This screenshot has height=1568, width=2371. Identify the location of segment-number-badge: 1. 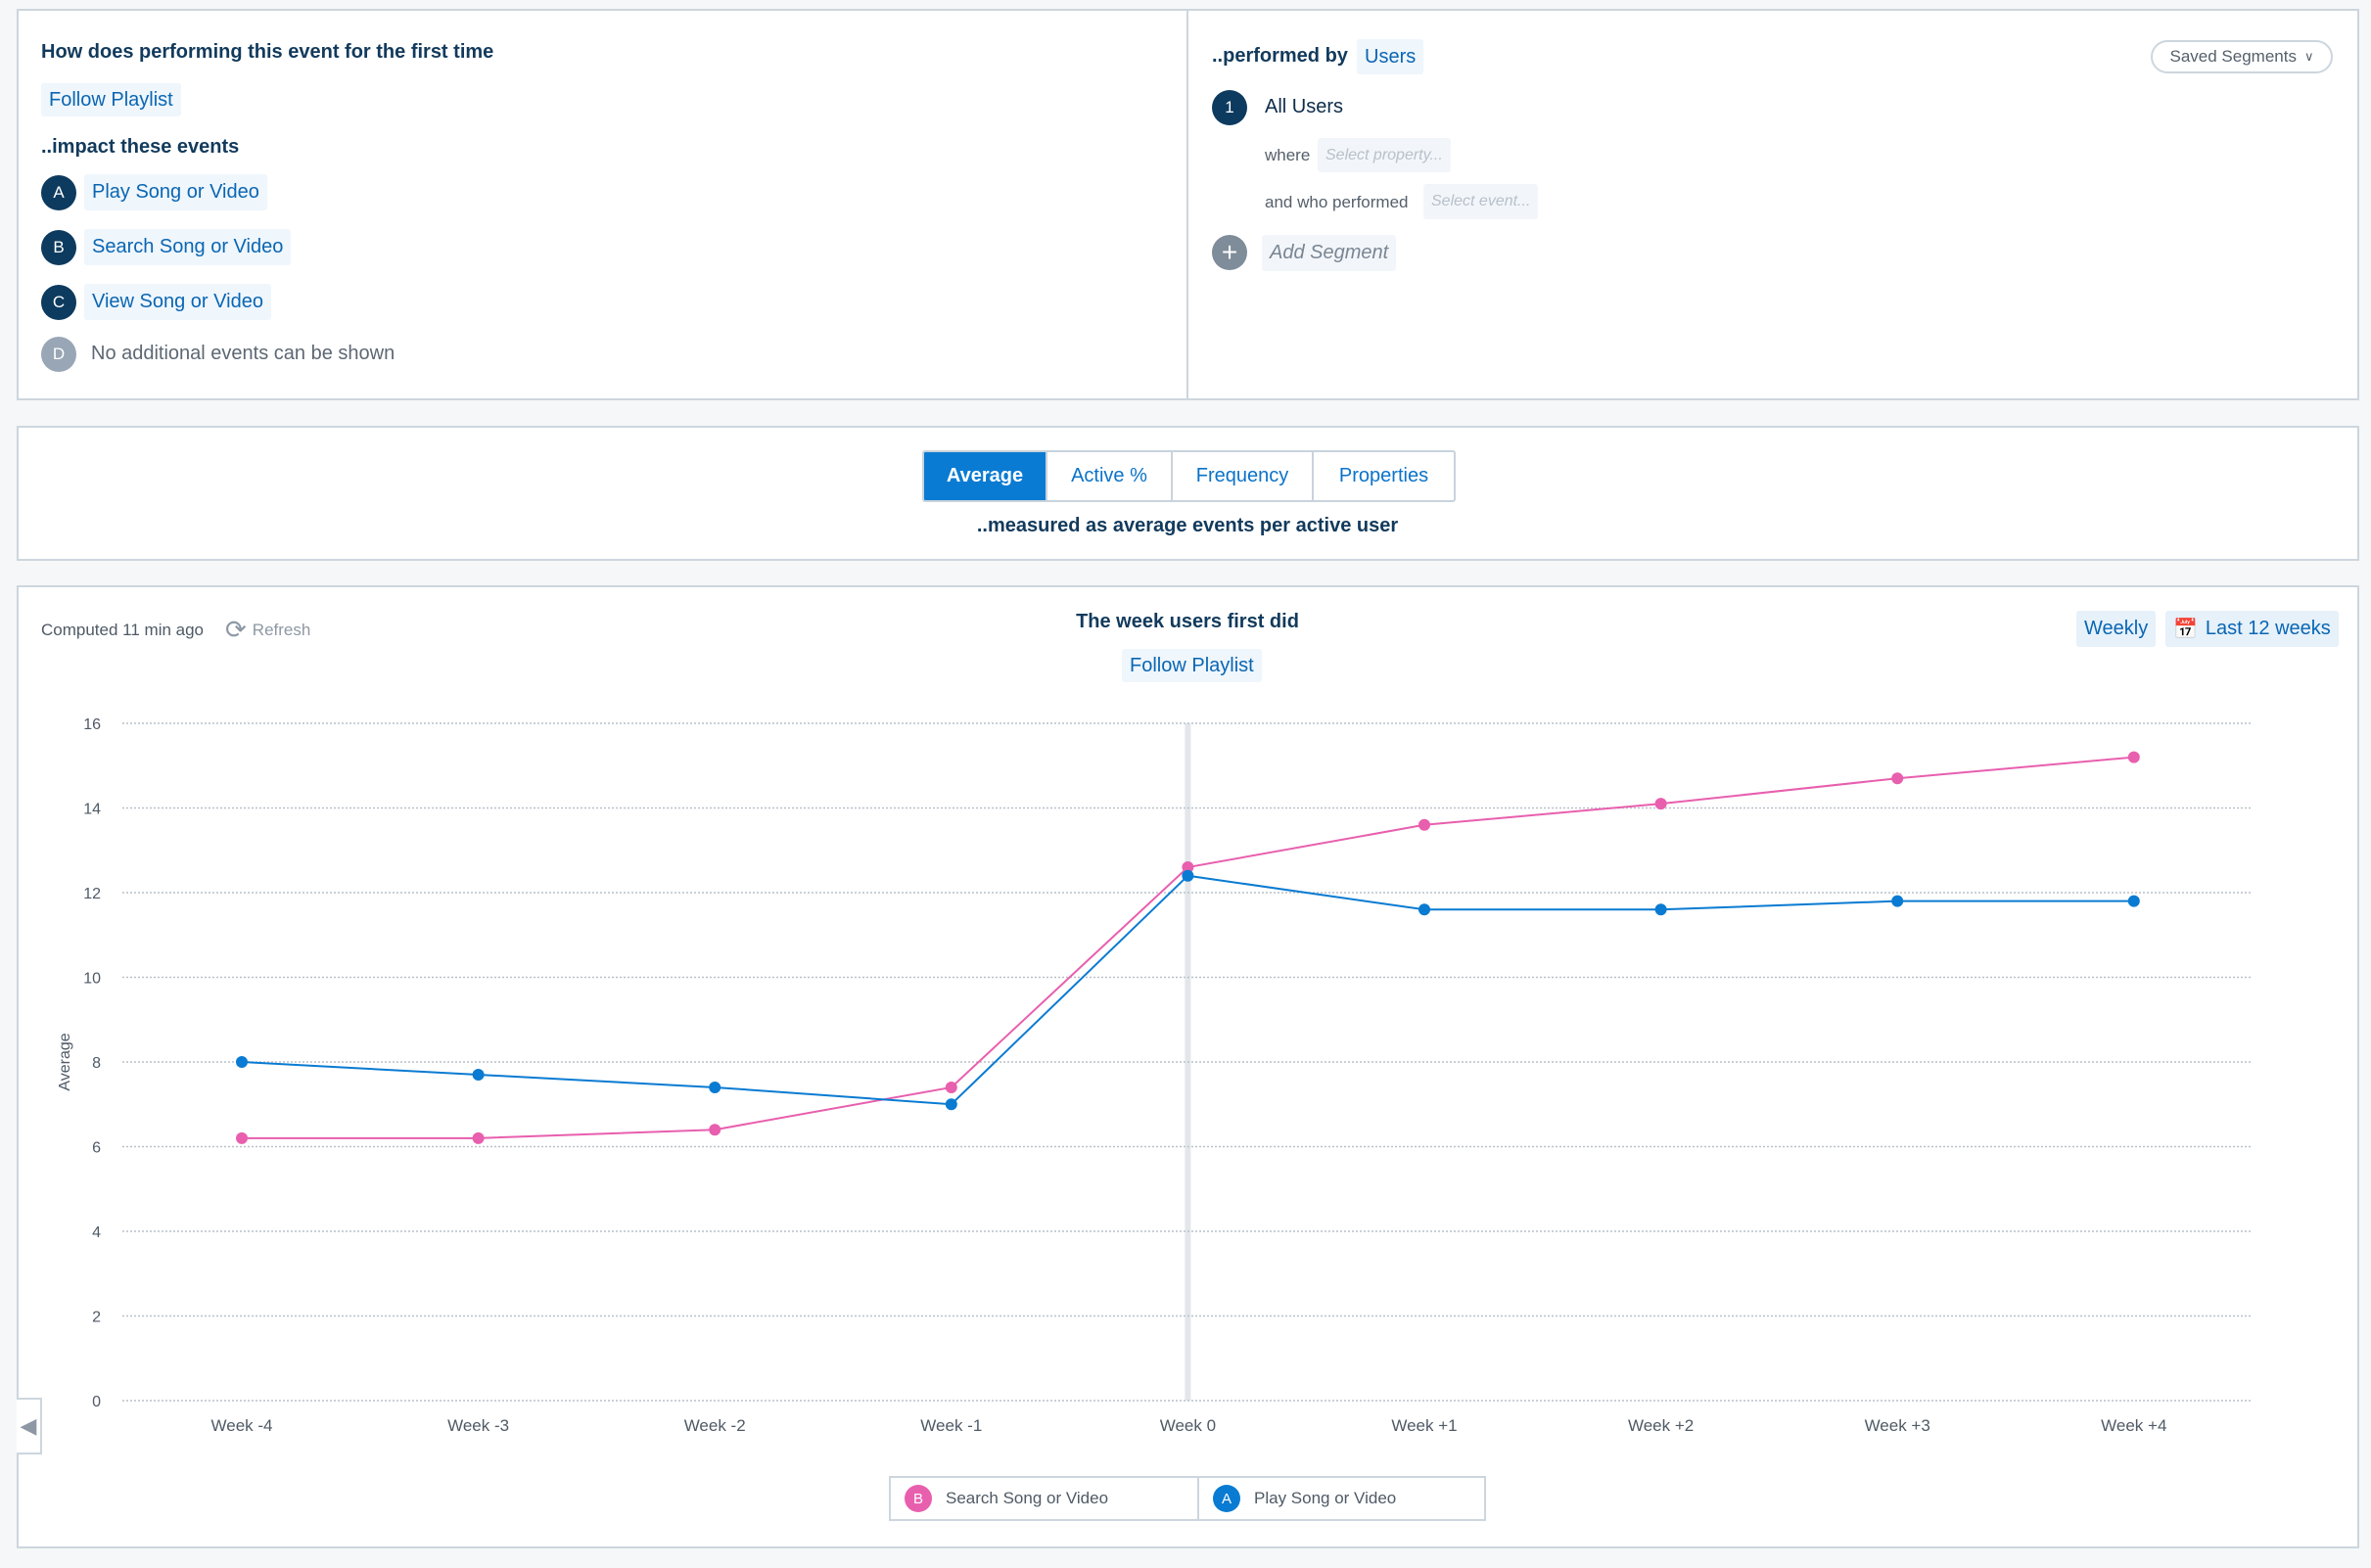
(1229, 107).